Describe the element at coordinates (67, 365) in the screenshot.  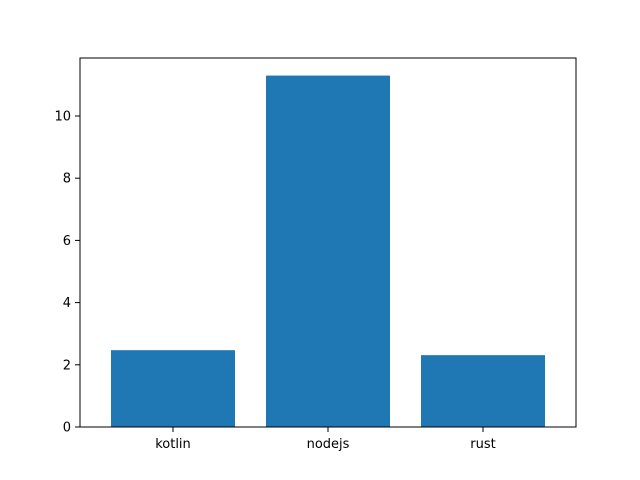
I see `y-tick-label: 2` at that location.